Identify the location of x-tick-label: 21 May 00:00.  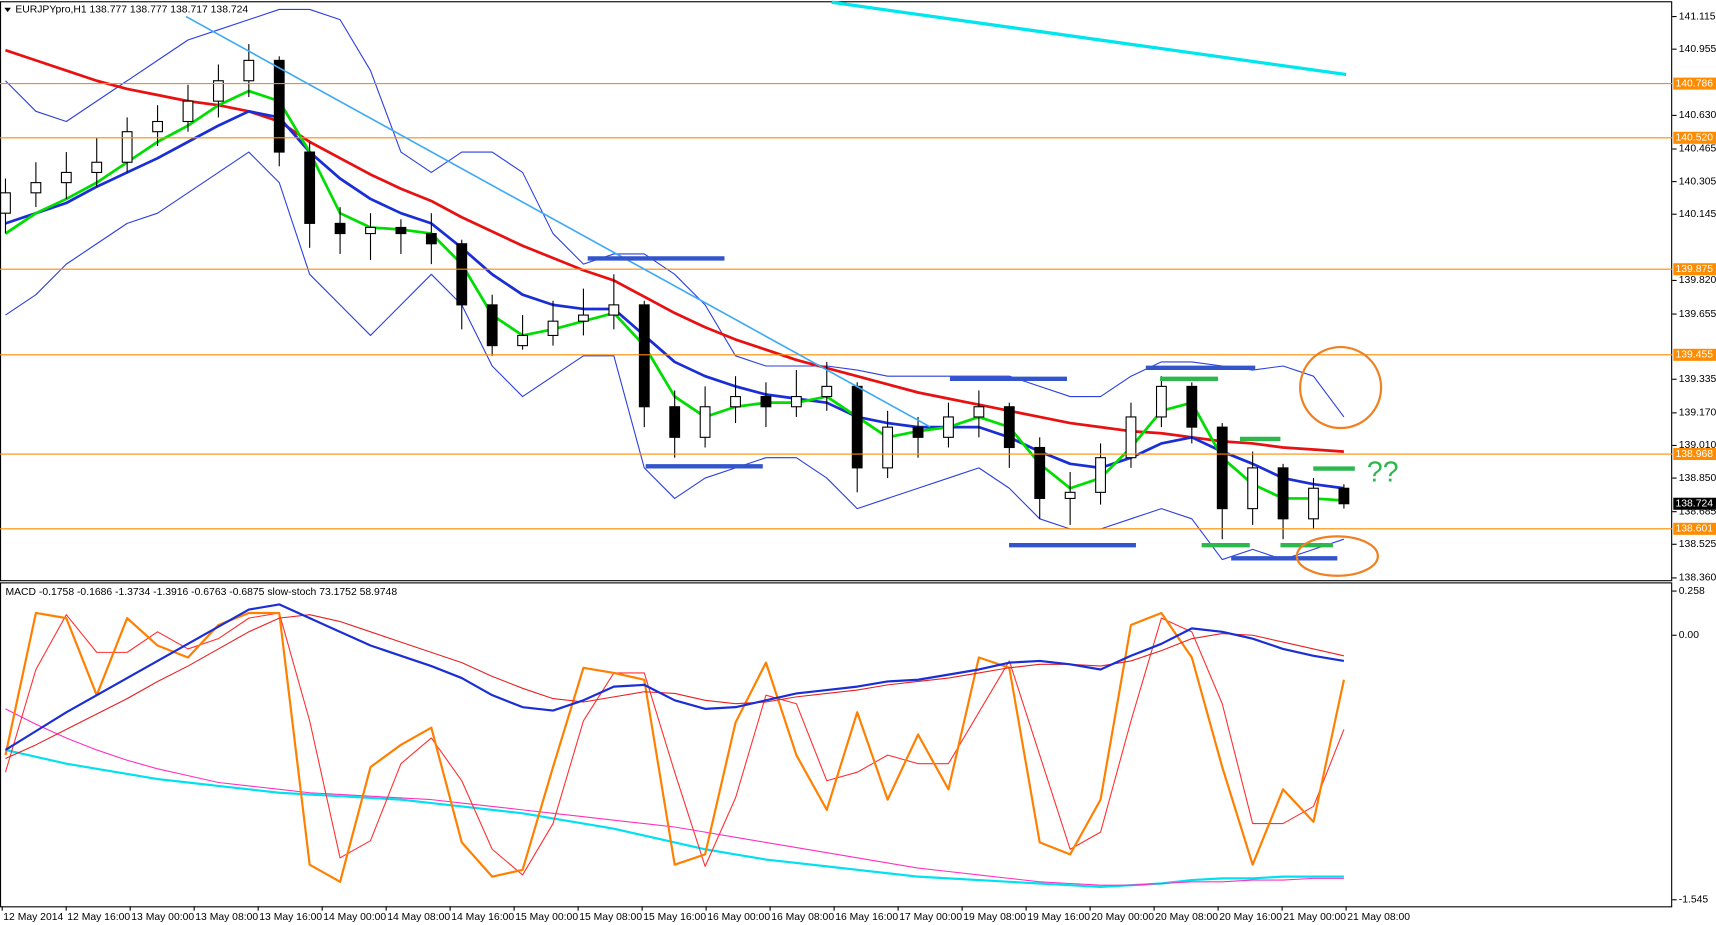
(1314, 917).